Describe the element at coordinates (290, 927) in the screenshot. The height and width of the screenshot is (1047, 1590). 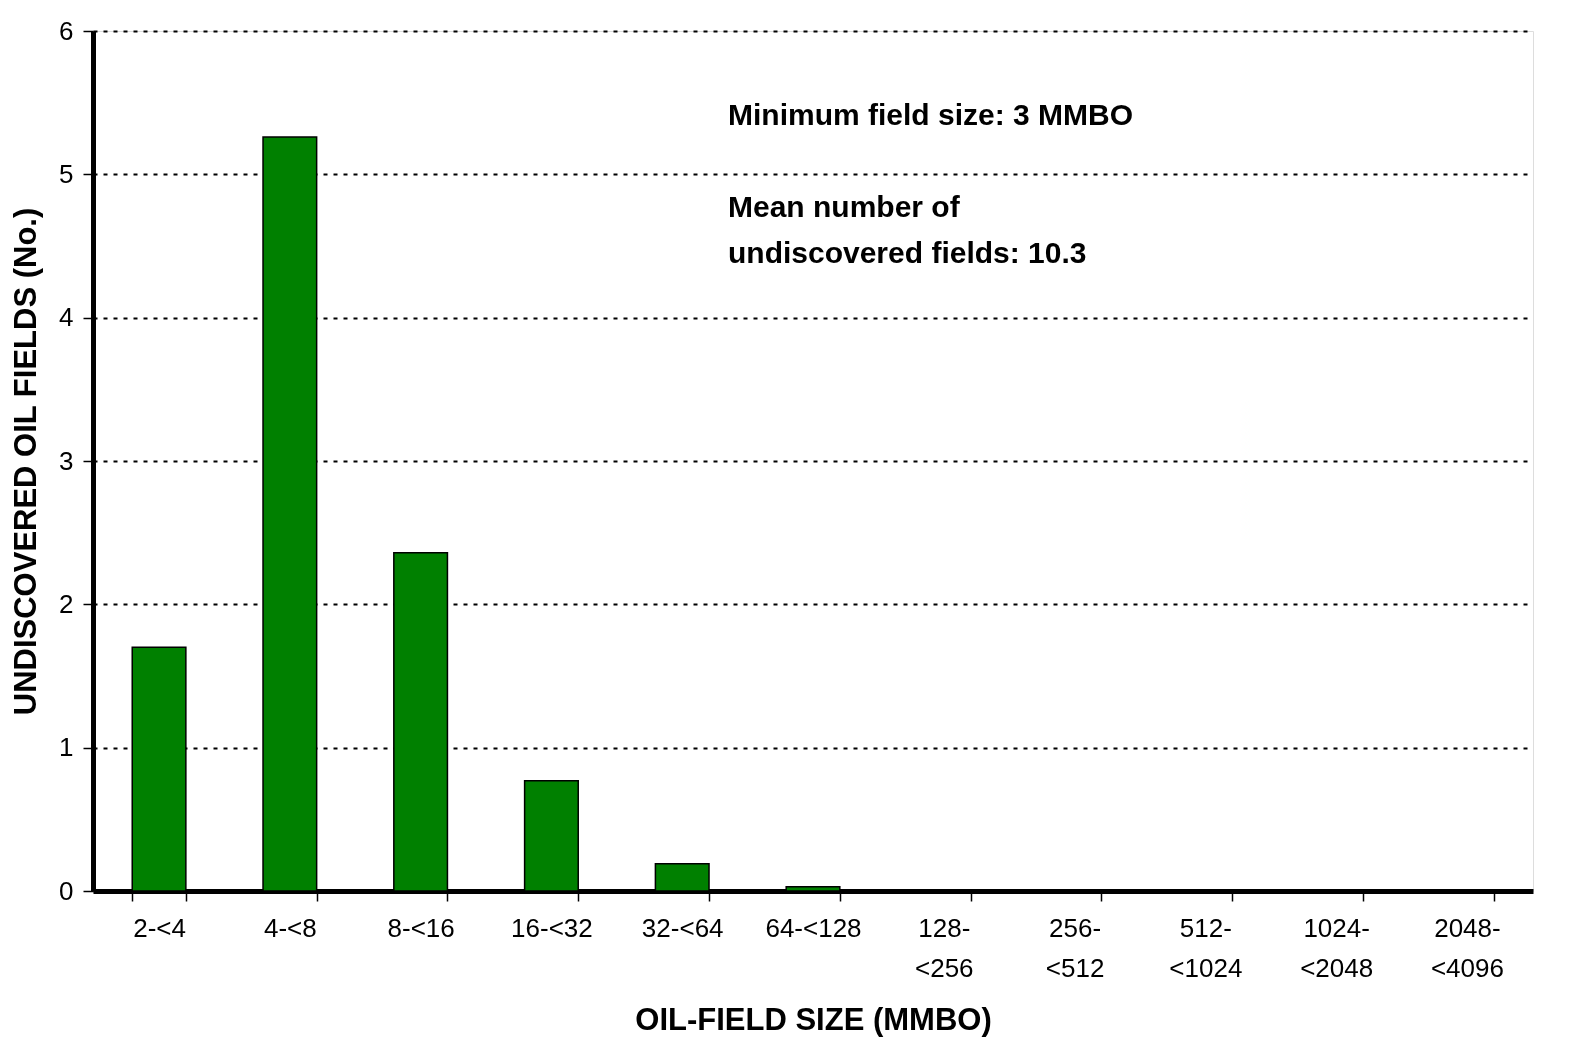
I see `x-tick-label: 4-<8` at that location.